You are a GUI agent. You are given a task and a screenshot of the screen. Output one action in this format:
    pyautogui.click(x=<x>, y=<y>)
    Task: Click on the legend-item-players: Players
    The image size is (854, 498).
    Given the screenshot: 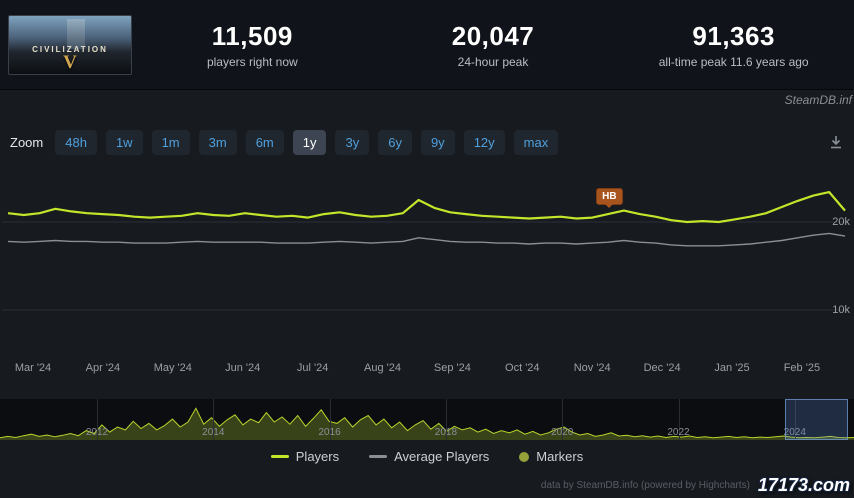 What is the action you would take?
    pyautogui.click(x=305, y=456)
    